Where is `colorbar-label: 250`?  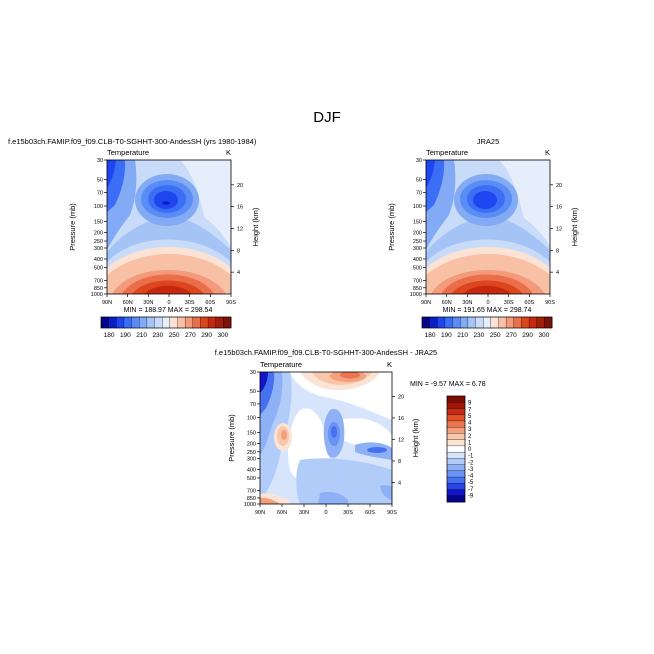
colorbar-label: 250 is located at coordinates (495, 335).